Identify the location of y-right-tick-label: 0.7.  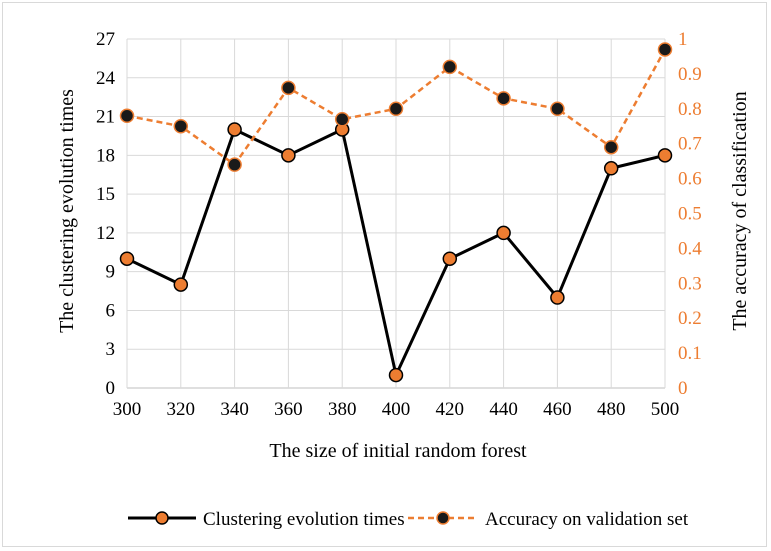
(690, 144).